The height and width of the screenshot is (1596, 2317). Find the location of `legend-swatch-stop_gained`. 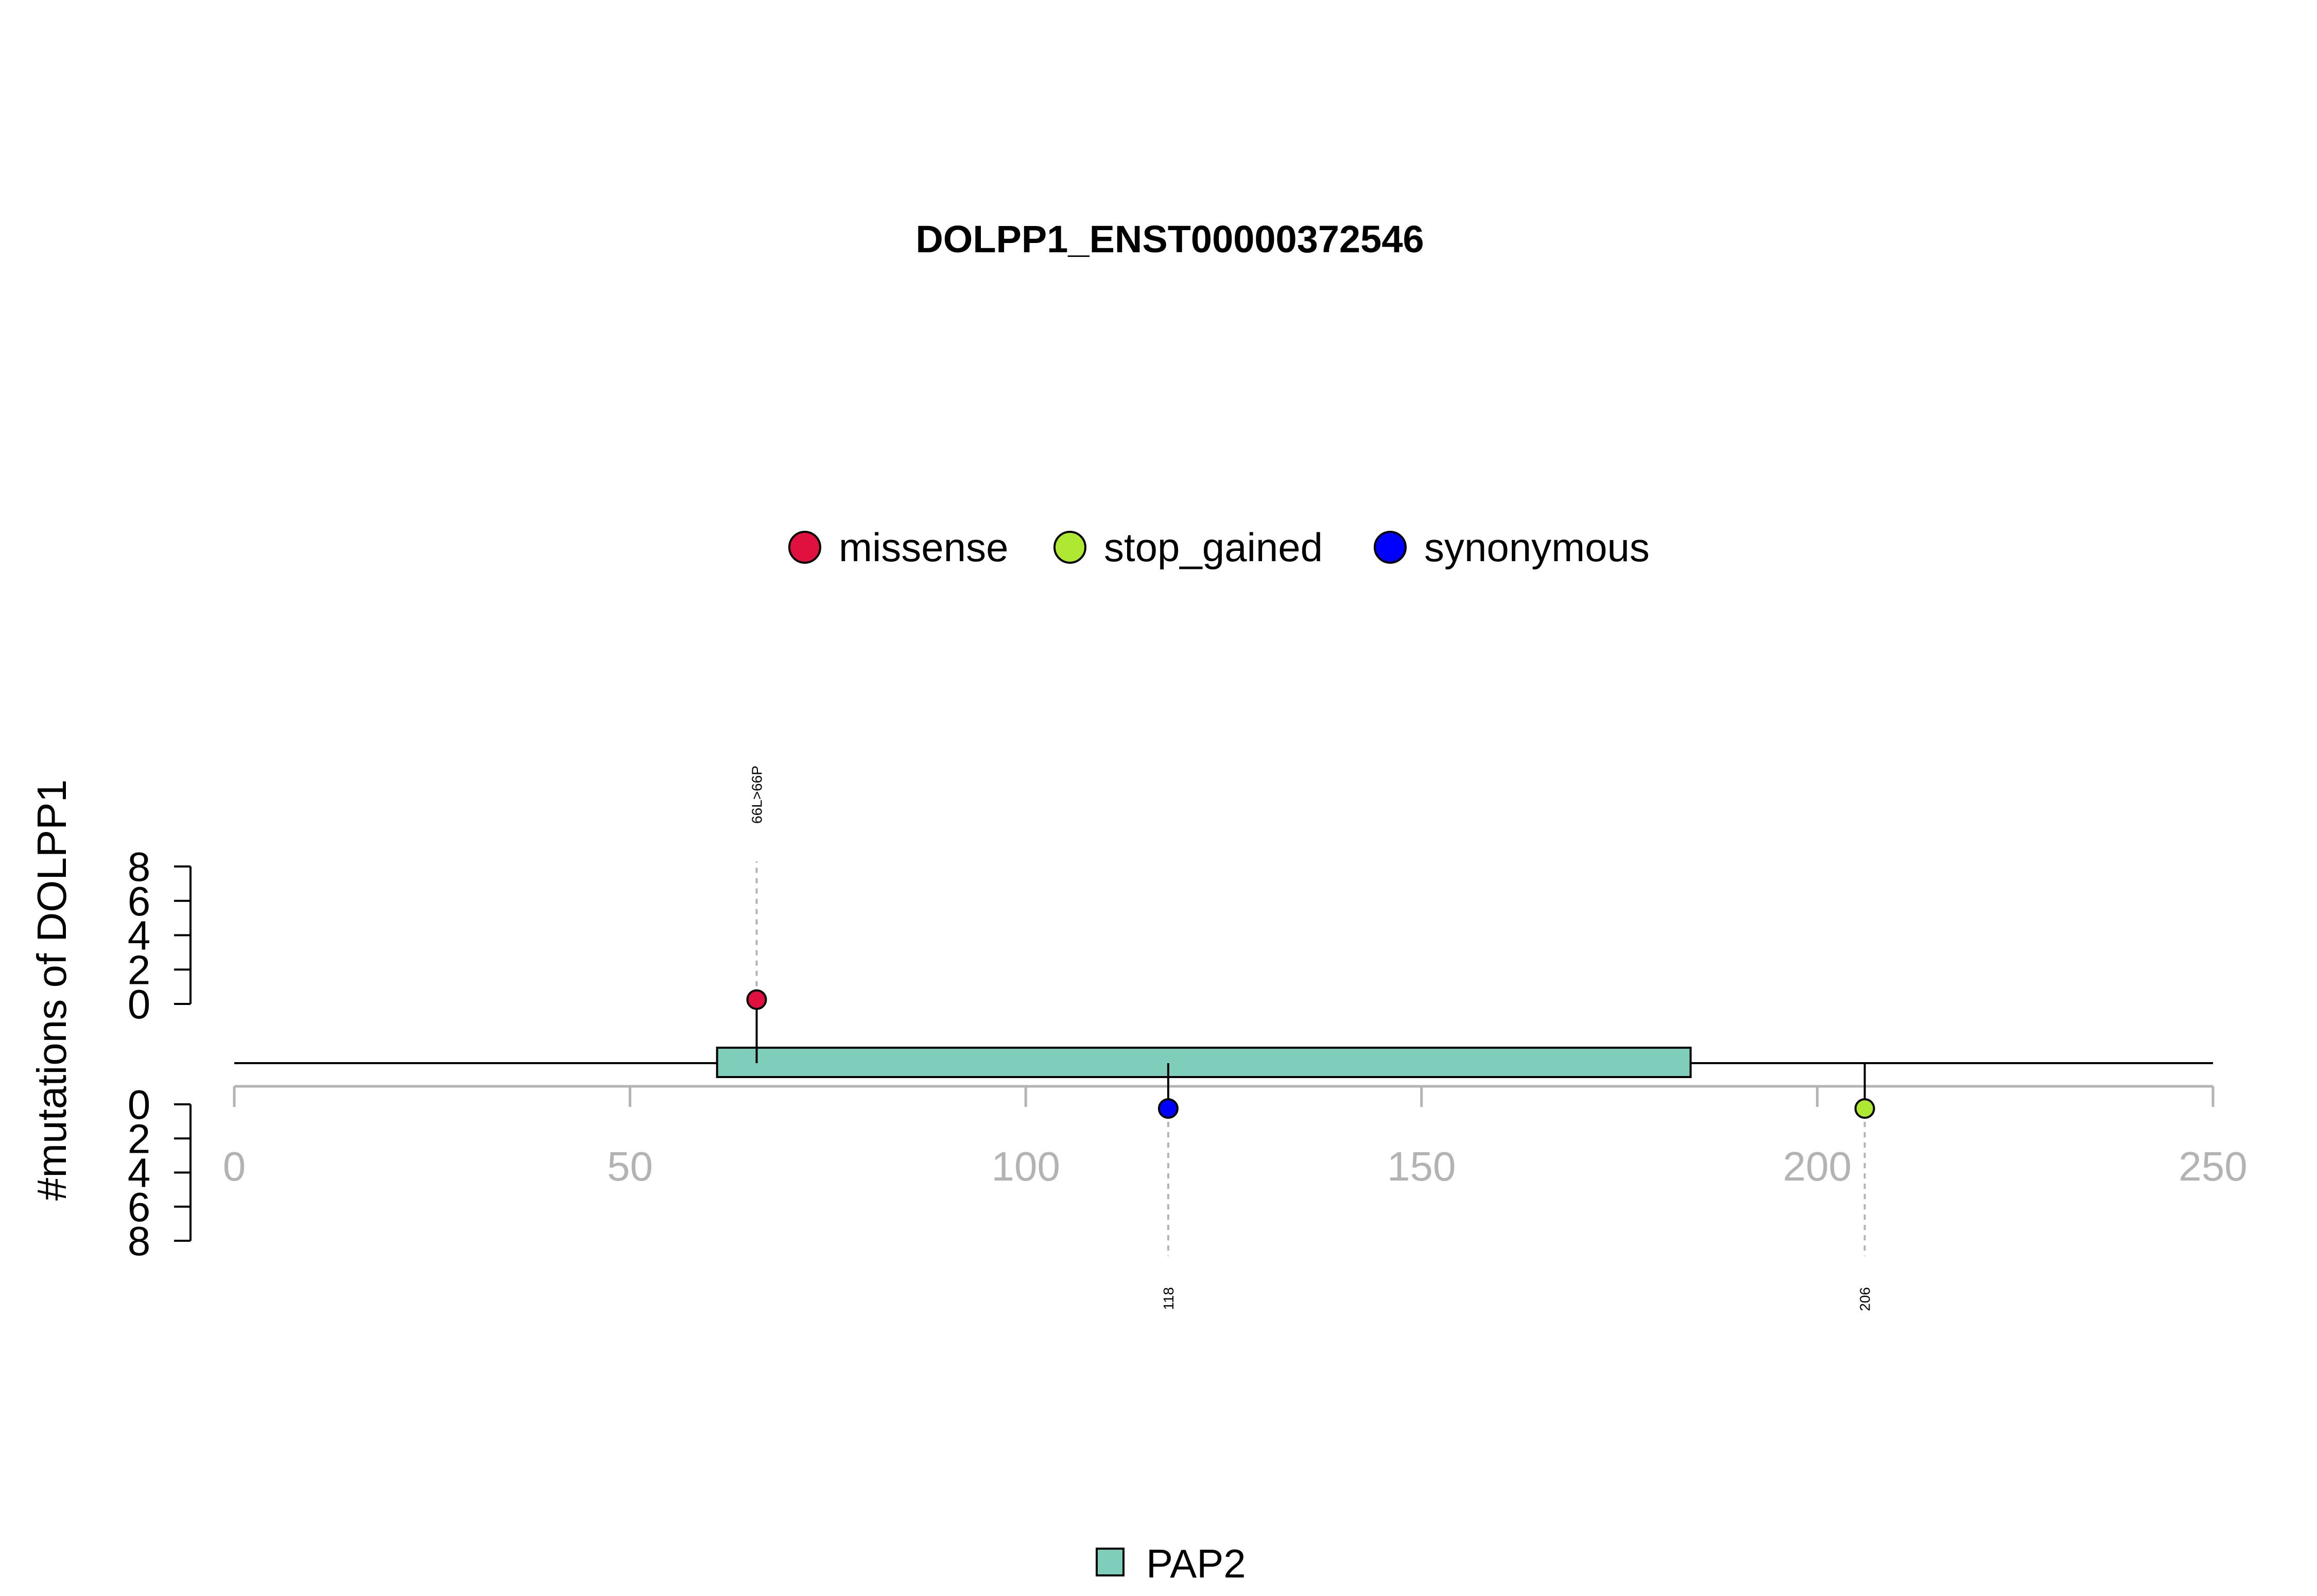

legend-swatch-stop_gained is located at coordinates (1069, 547).